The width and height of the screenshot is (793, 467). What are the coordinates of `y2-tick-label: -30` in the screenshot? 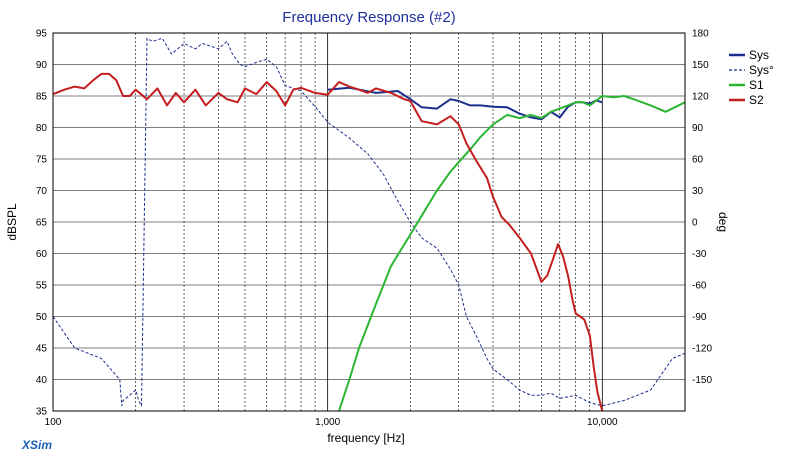 It's located at (699, 254).